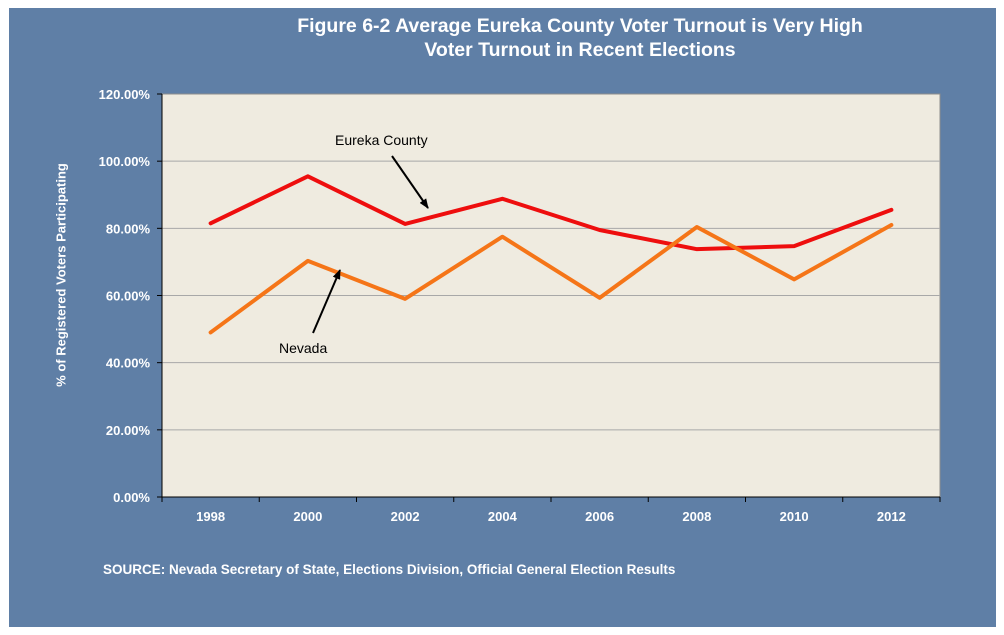 This screenshot has height=635, width=1004. I want to click on x-tick-label: 2012, so click(891, 516).